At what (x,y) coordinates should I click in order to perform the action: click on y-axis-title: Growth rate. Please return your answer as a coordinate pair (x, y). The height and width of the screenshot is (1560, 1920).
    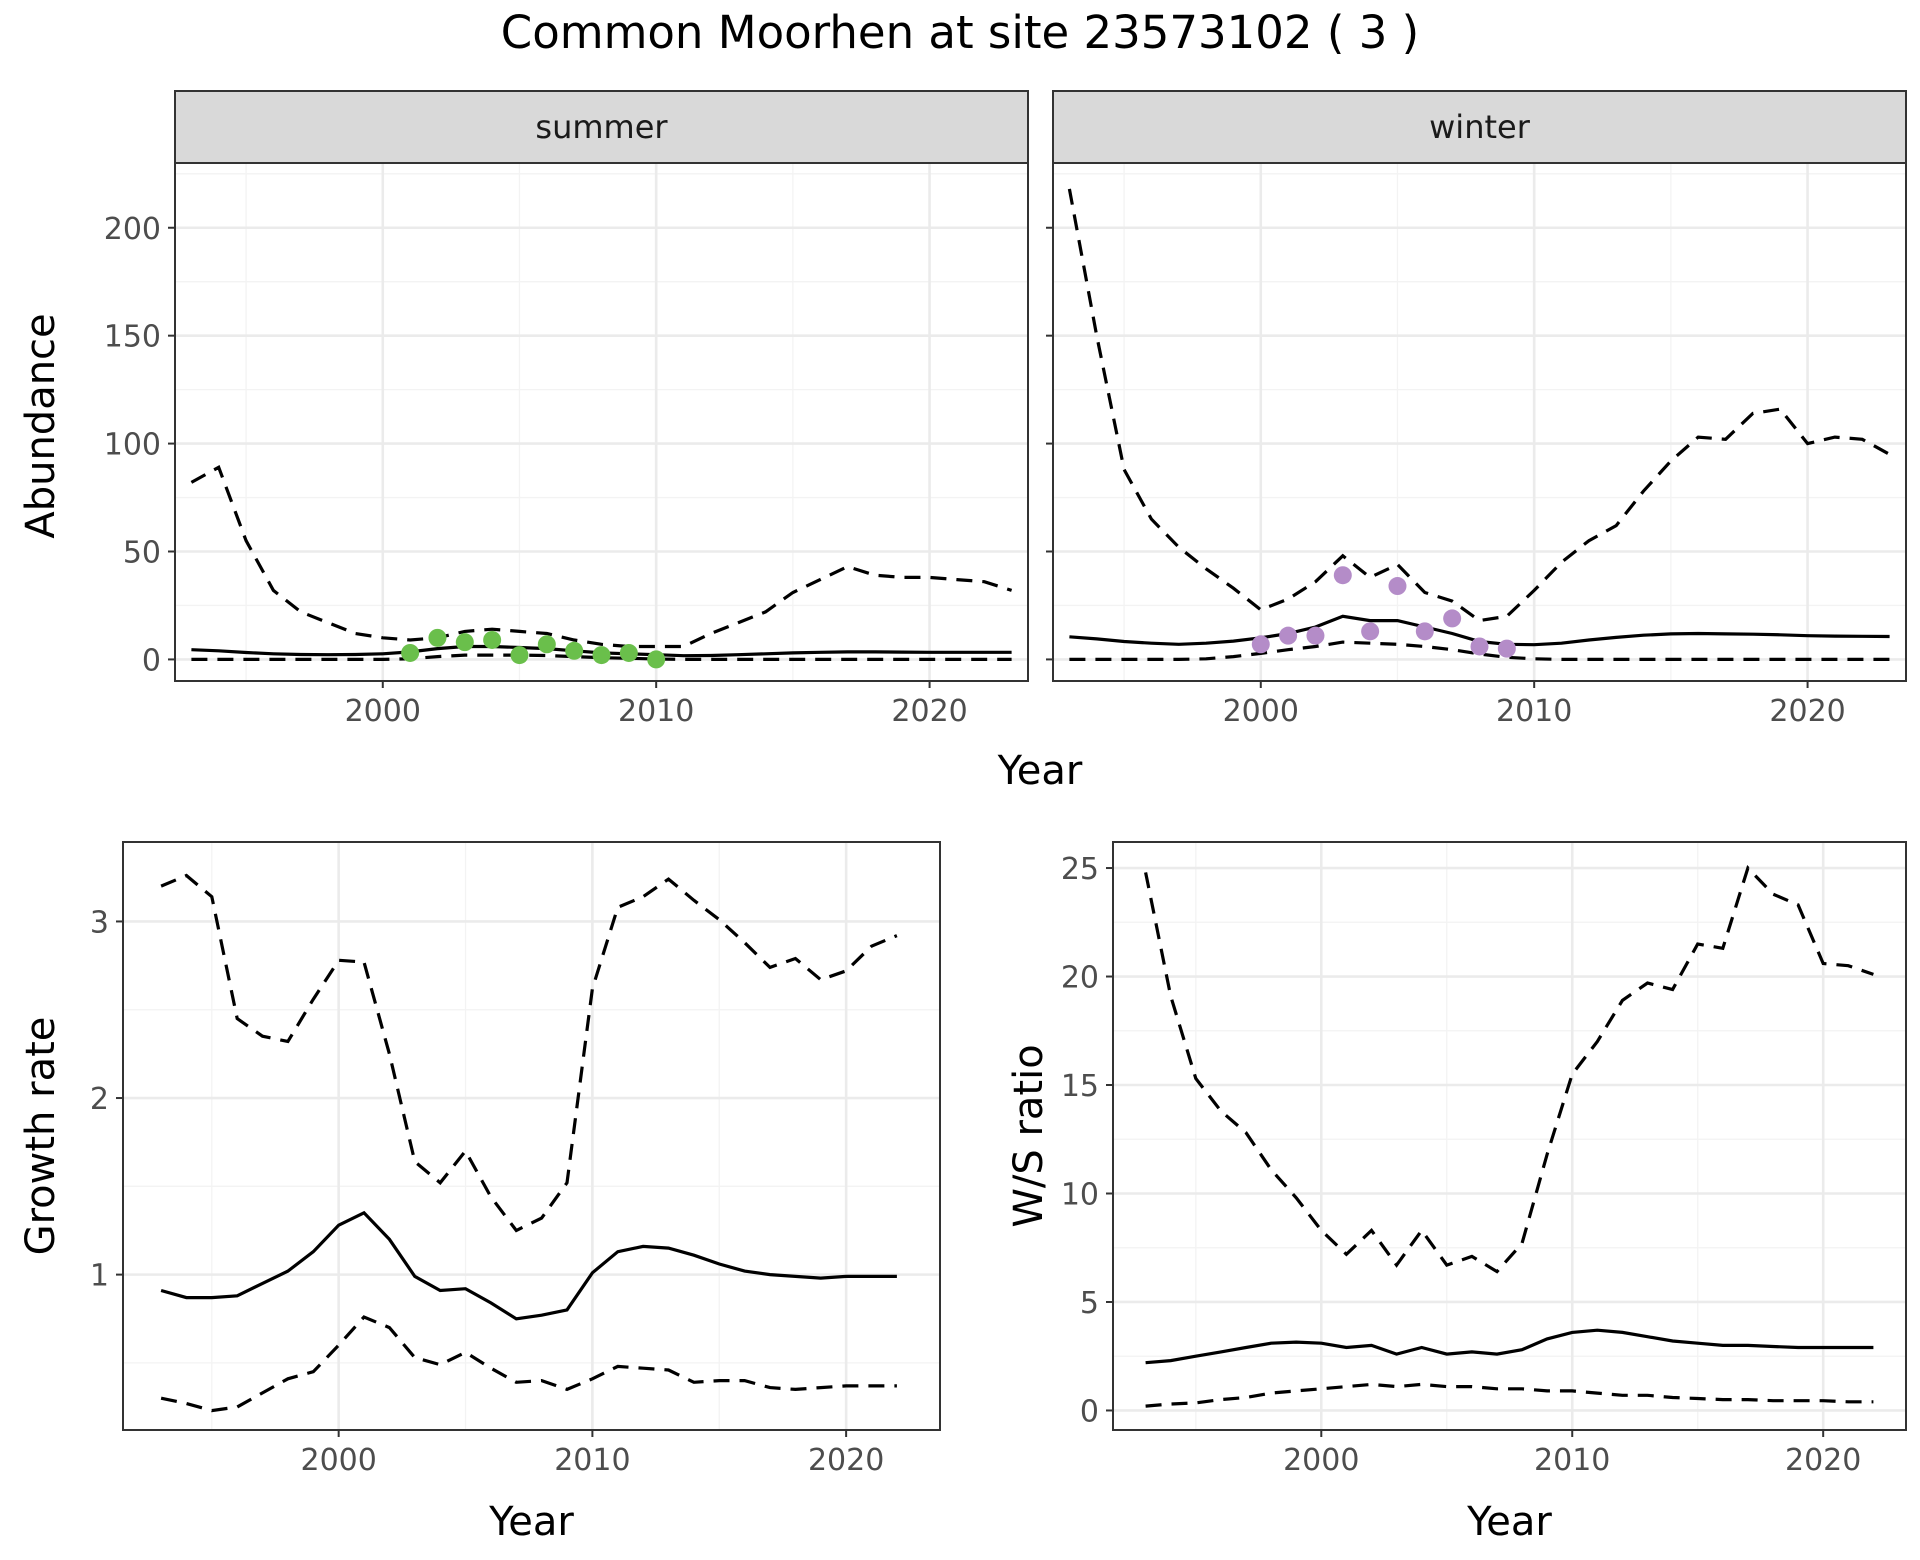
    Looking at the image, I should click on (41, 1136).